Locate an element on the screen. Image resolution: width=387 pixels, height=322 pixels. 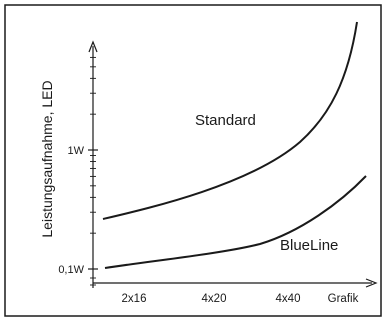
y-axis-arrow is located at coordinates (93, 46).